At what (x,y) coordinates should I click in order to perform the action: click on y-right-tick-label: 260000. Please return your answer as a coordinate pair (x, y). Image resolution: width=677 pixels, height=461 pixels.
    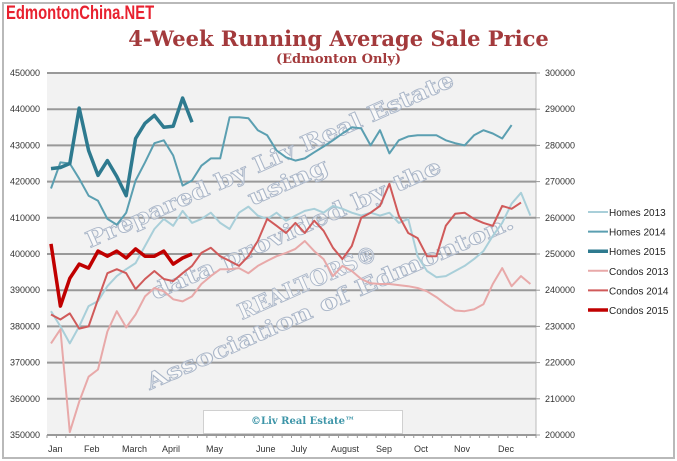
    Looking at the image, I should click on (560, 218).